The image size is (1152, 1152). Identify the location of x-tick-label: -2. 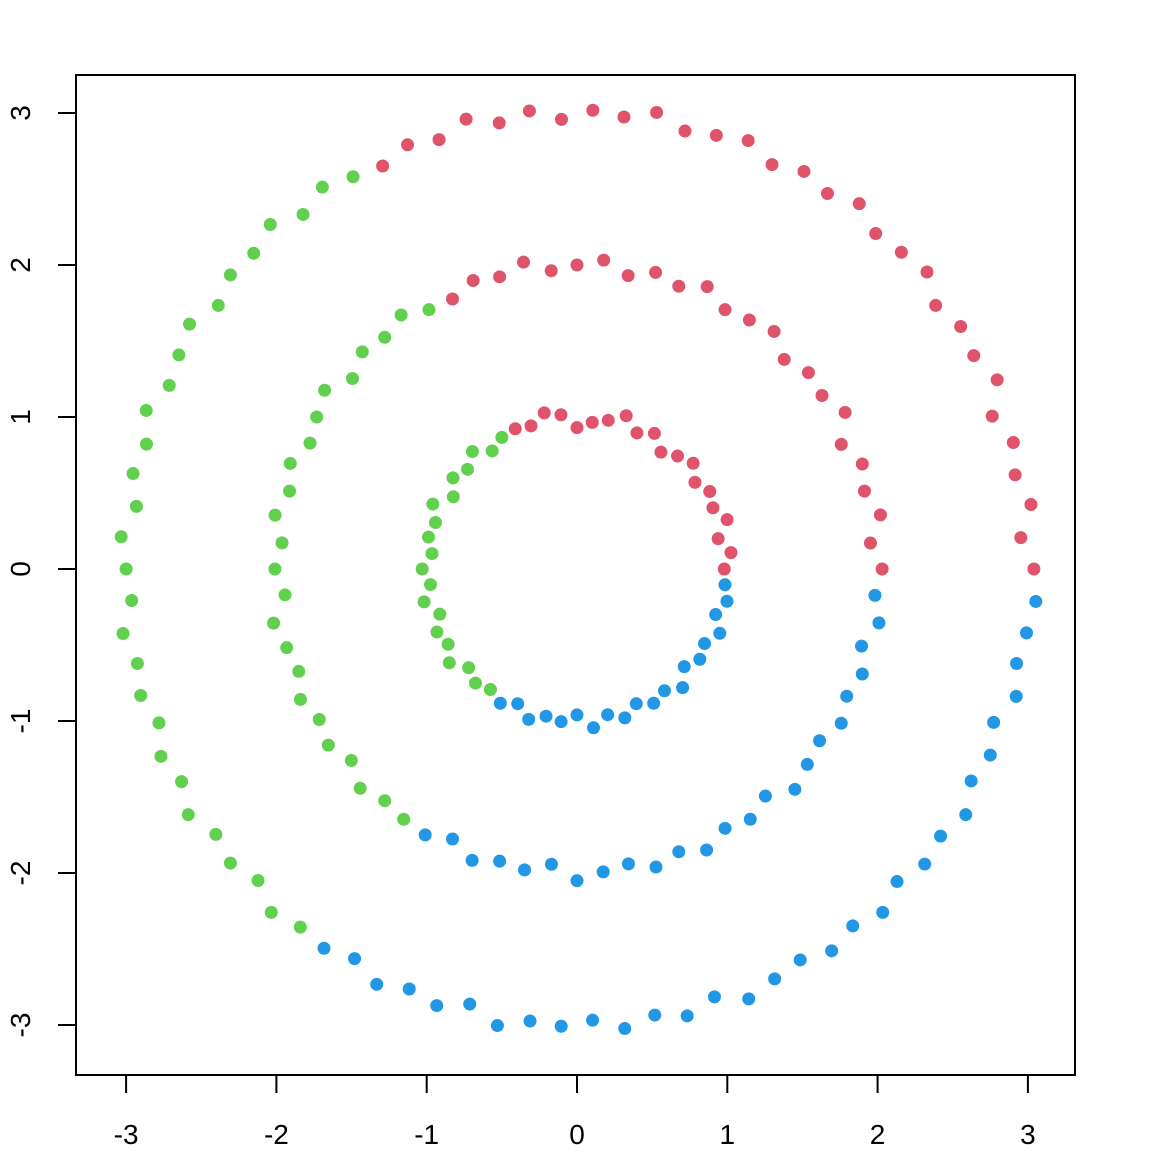
(276, 1134).